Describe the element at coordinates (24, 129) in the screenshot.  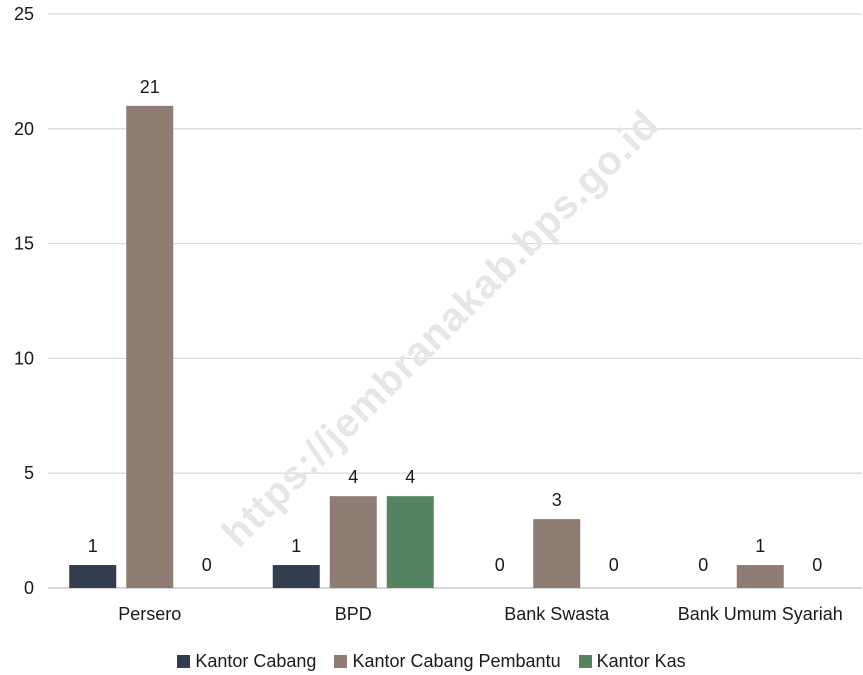
I see `y-tick-label: 20` at that location.